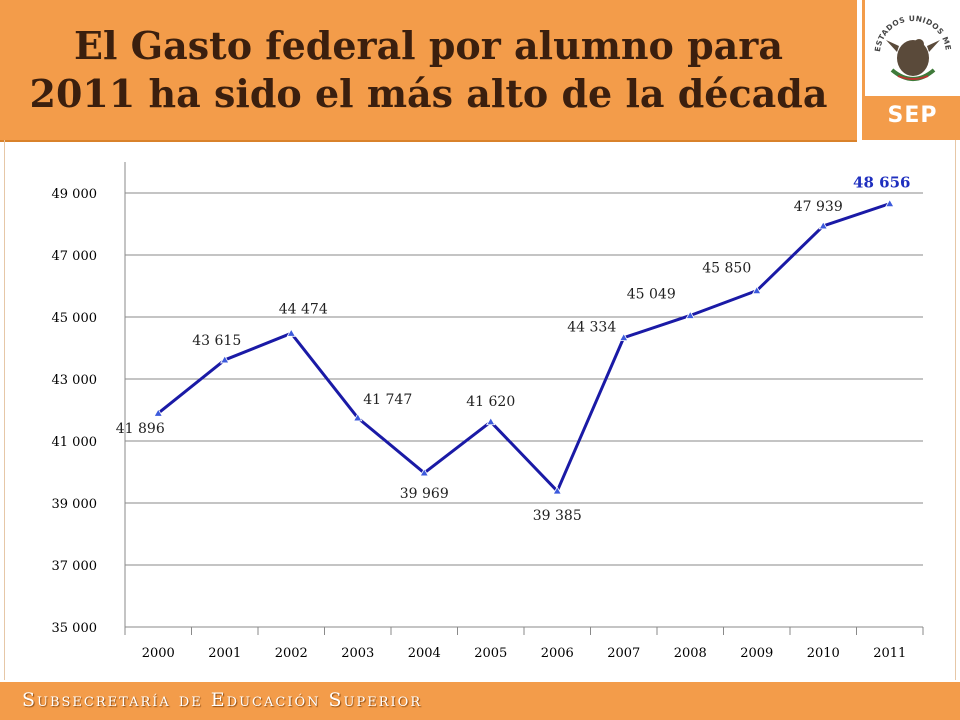 The height and width of the screenshot is (720, 960). I want to click on national-seal-icon: ESTADOS UNIDOS MEXICANOS, so click(910, 44).